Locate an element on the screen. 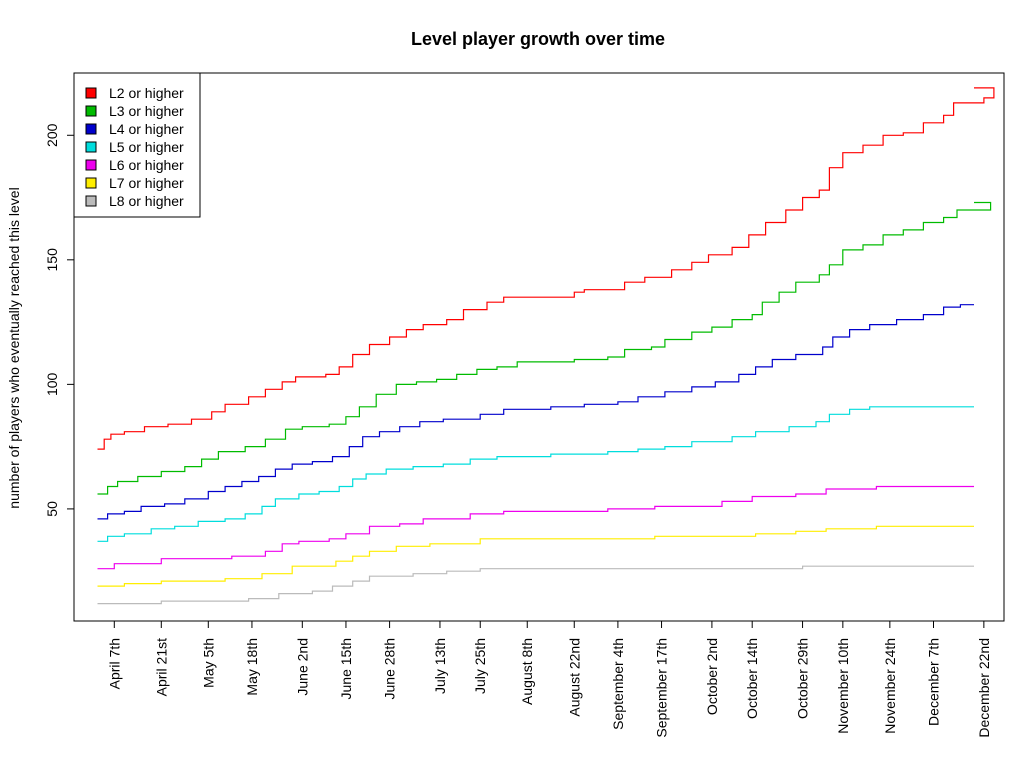 This screenshot has width=1024, height=768. x-tick-label: October 29th is located at coordinates (803, 678).